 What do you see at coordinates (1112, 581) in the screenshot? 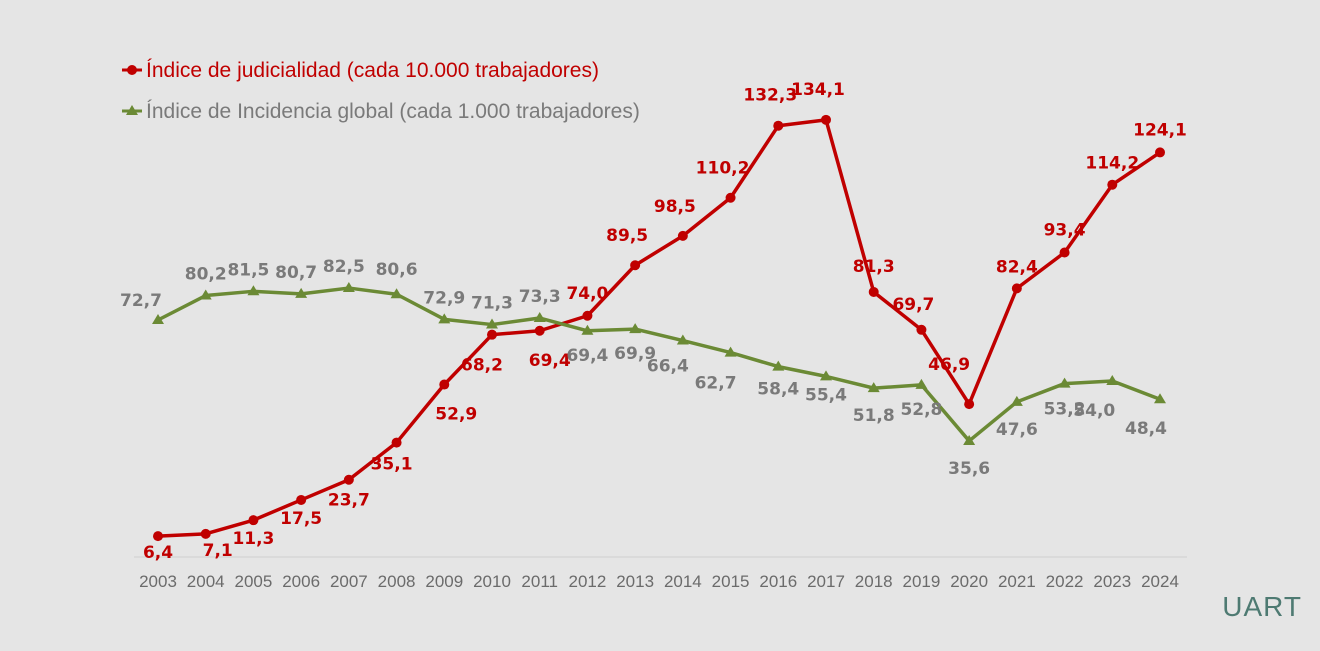
I see `x-tick-label: 2023` at bounding box center [1112, 581].